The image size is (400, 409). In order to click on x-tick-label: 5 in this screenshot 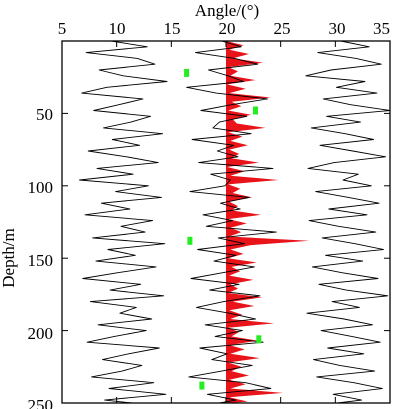, I will do `click(62, 28)`.